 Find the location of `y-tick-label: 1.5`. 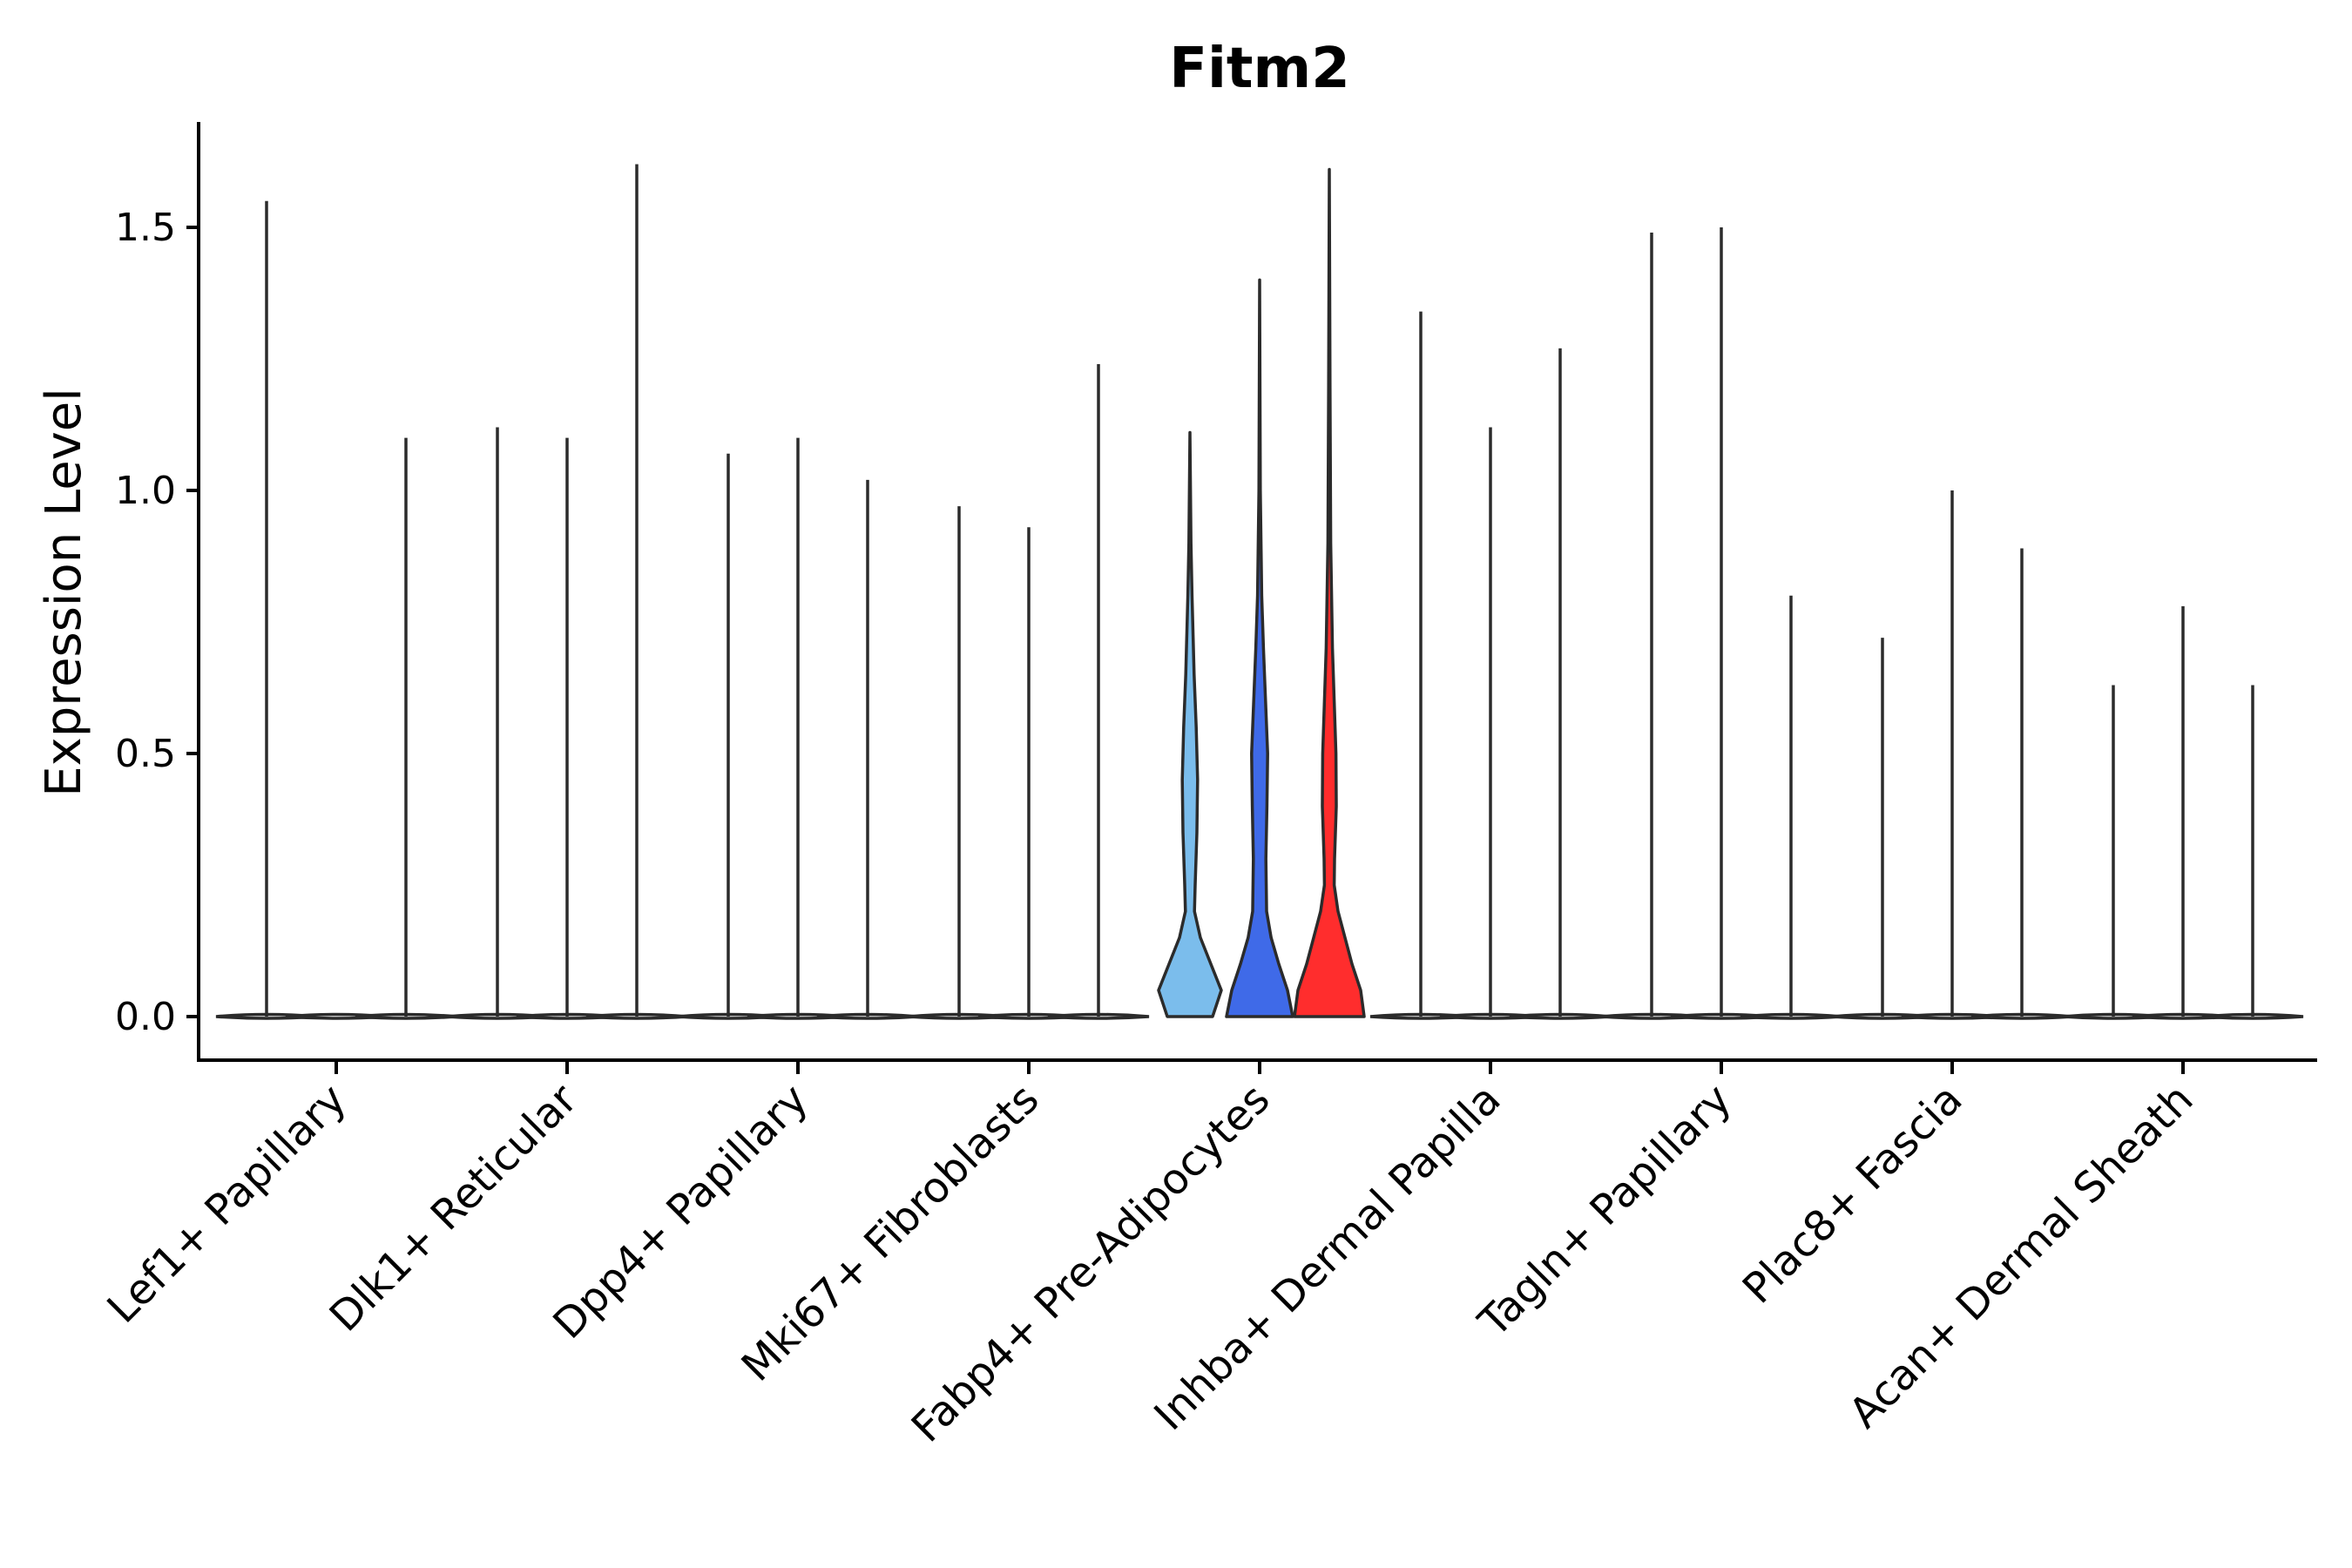

y-tick-label: 1.5 is located at coordinates (145, 228).